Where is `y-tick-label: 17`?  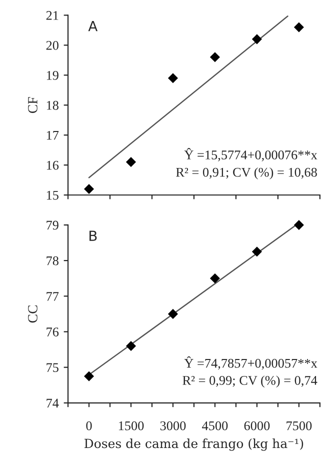
y-tick-label: 17 is located at coordinates (52, 135).